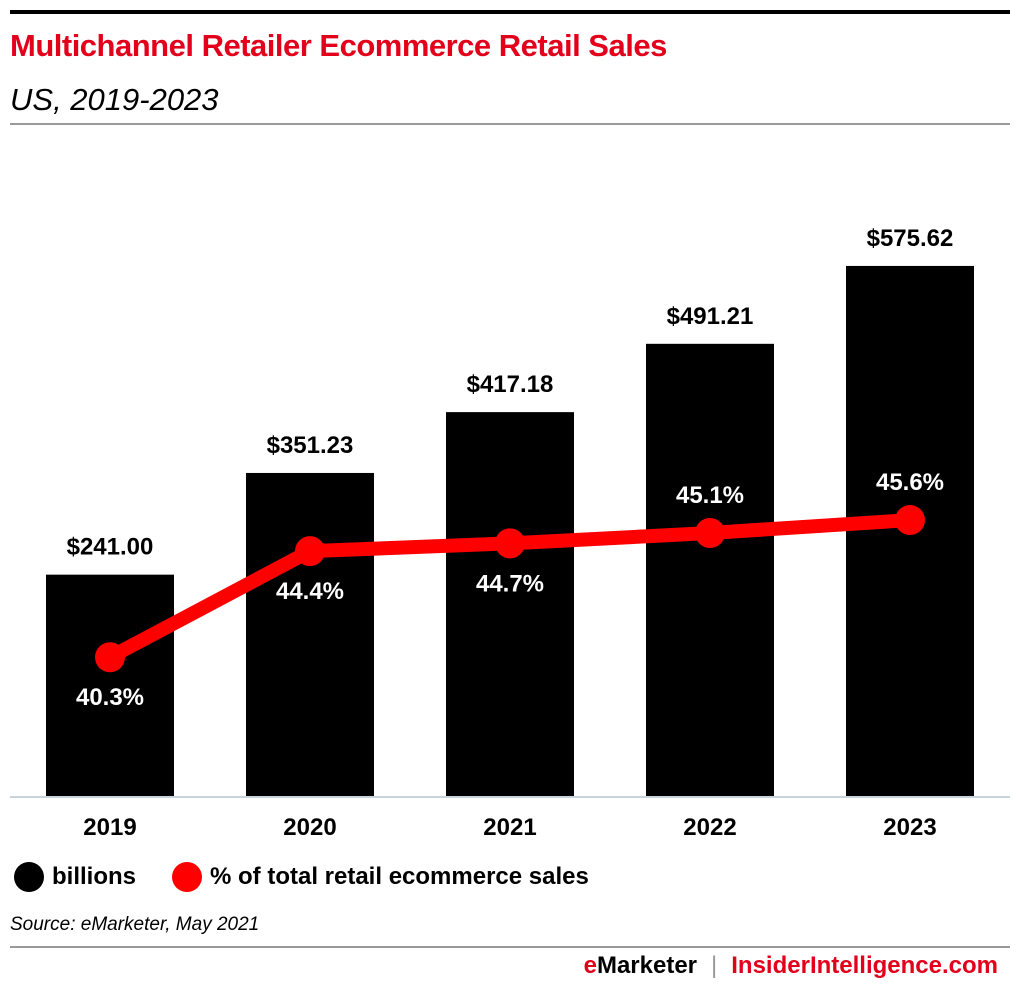  I want to click on bar-value-label: $491.21, so click(710, 316).